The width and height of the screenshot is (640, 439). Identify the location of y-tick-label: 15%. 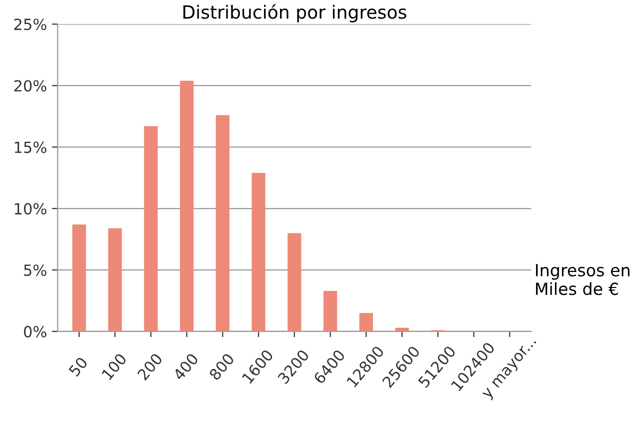
(30, 148).